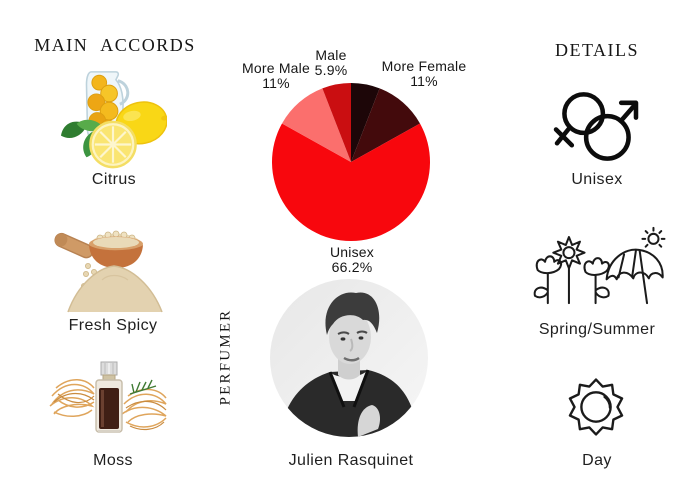  What do you see at coordinates (597, 460) in the screenshot?
I see `detail-label-day: Day` at bounding box center [597, 460].